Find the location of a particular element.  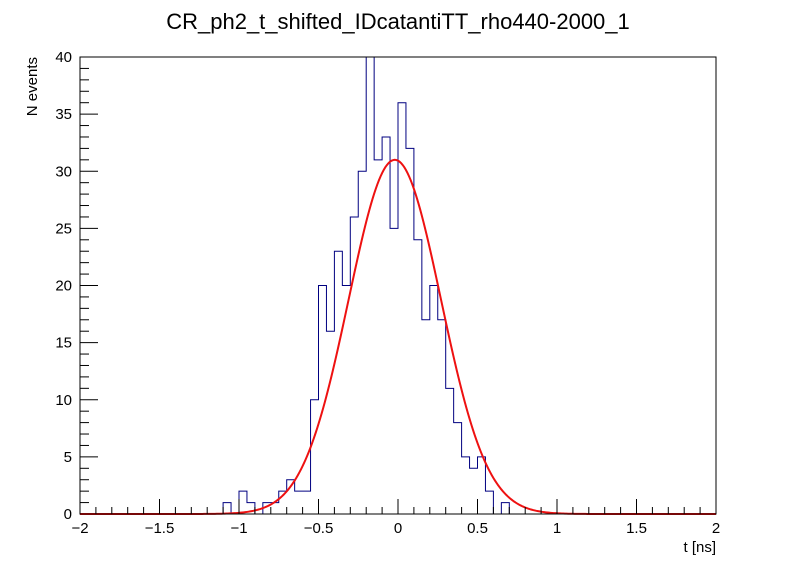

y-tick-label: 25 is located at coordinates (63, 228).